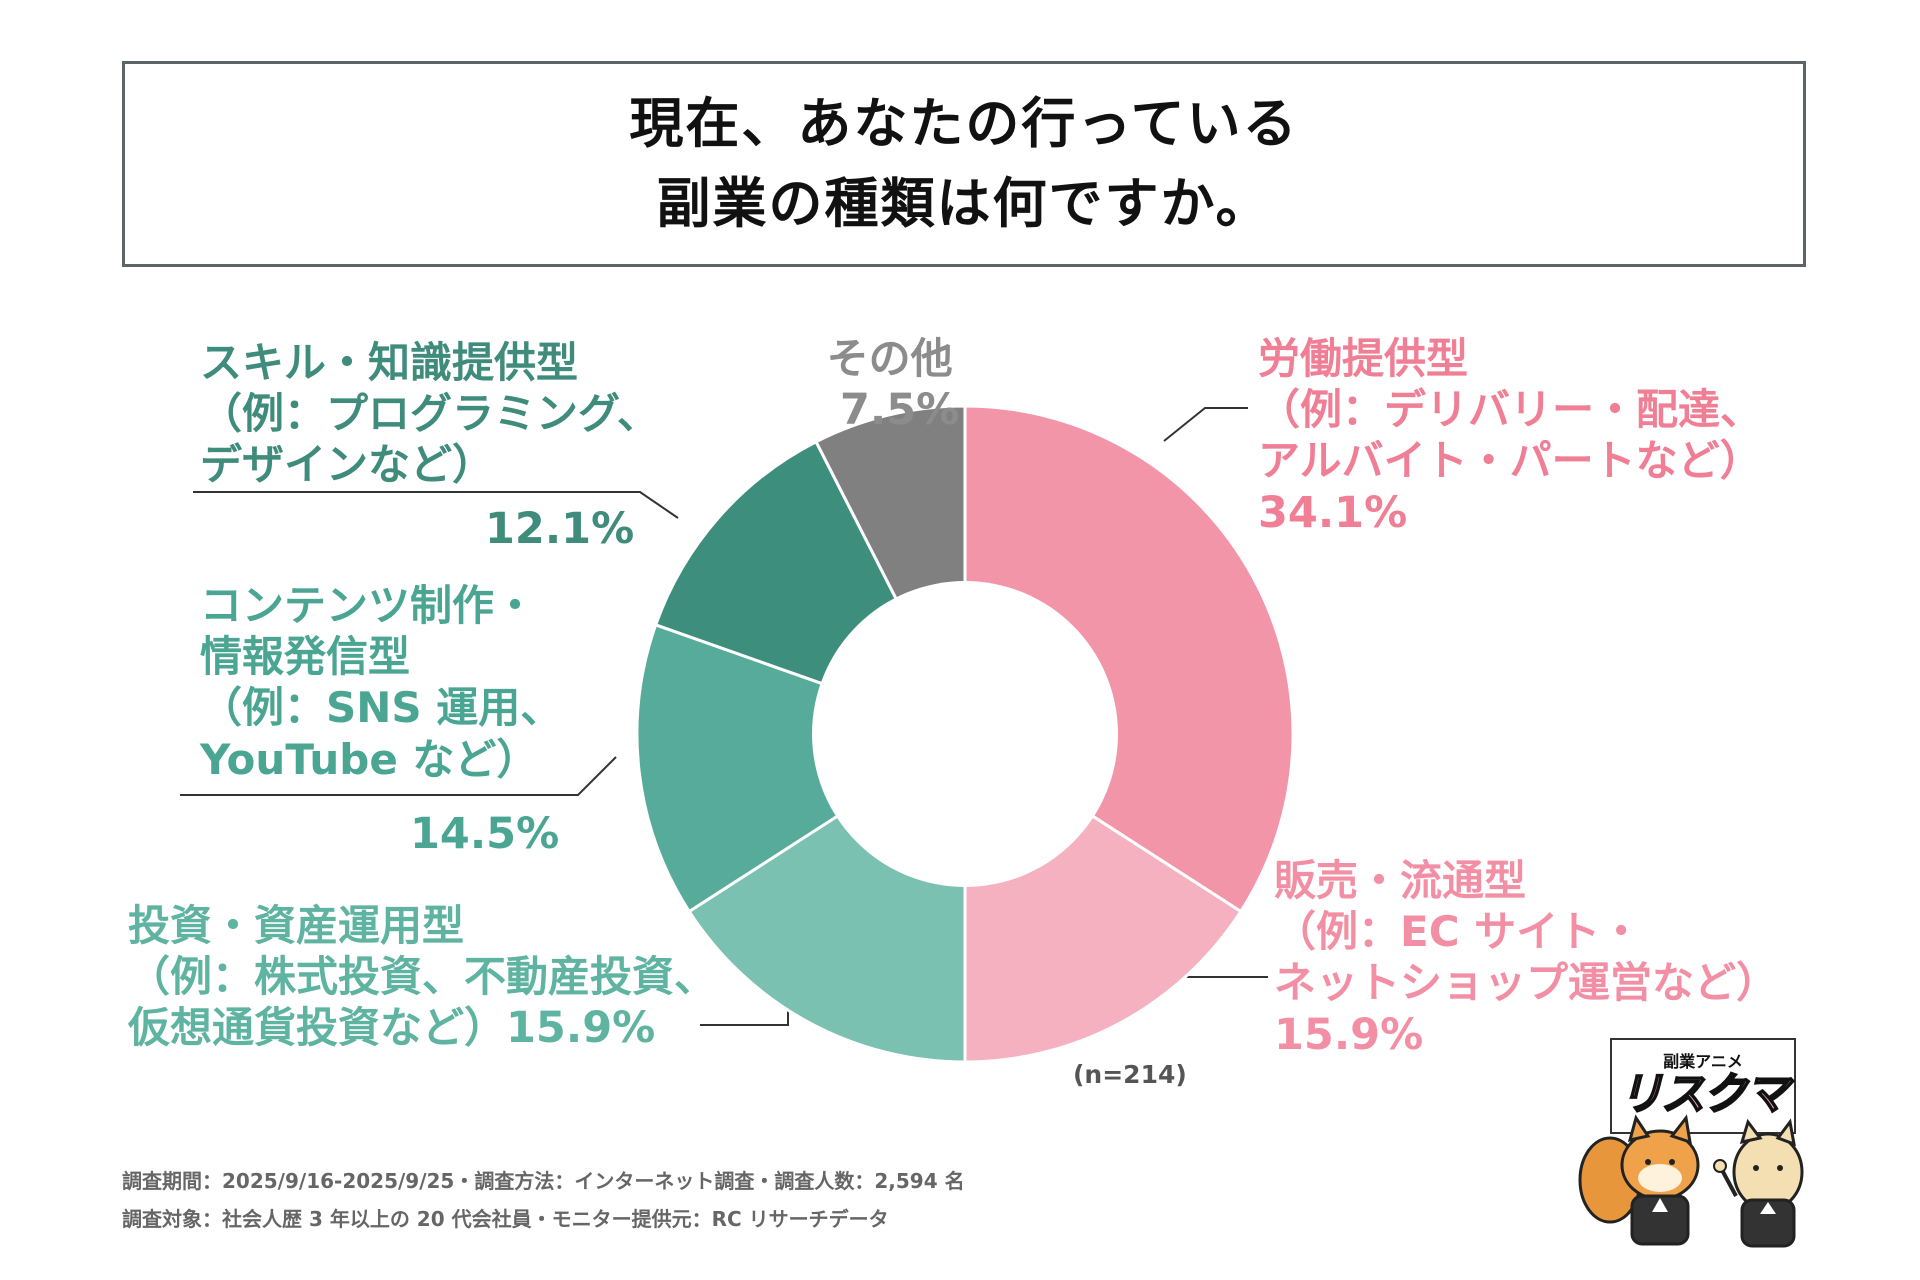 The width and height of the screenshot is (1920, 1280). I want to click on label-sales-pct: 15.9%, so click(1349, 1034).